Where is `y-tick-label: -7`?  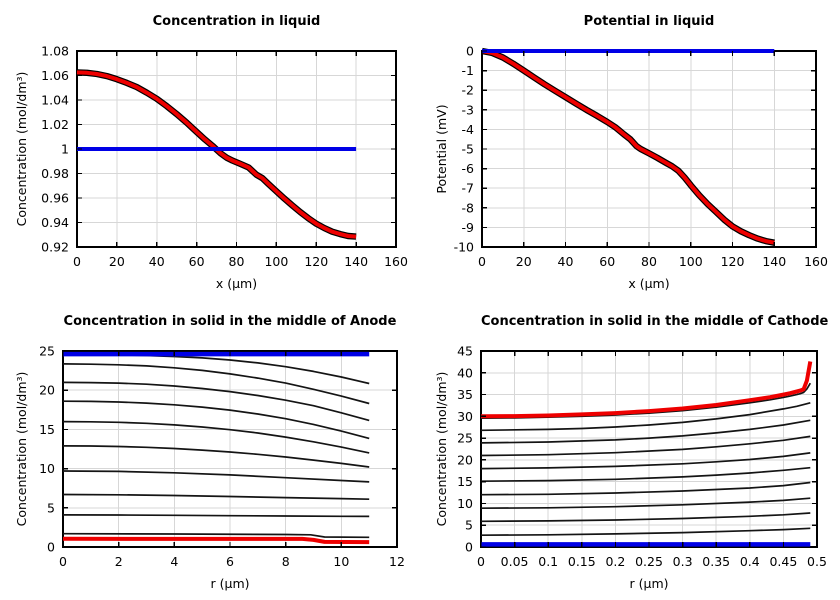 y-tick-label: -7 is located at coordinates (468, 188).